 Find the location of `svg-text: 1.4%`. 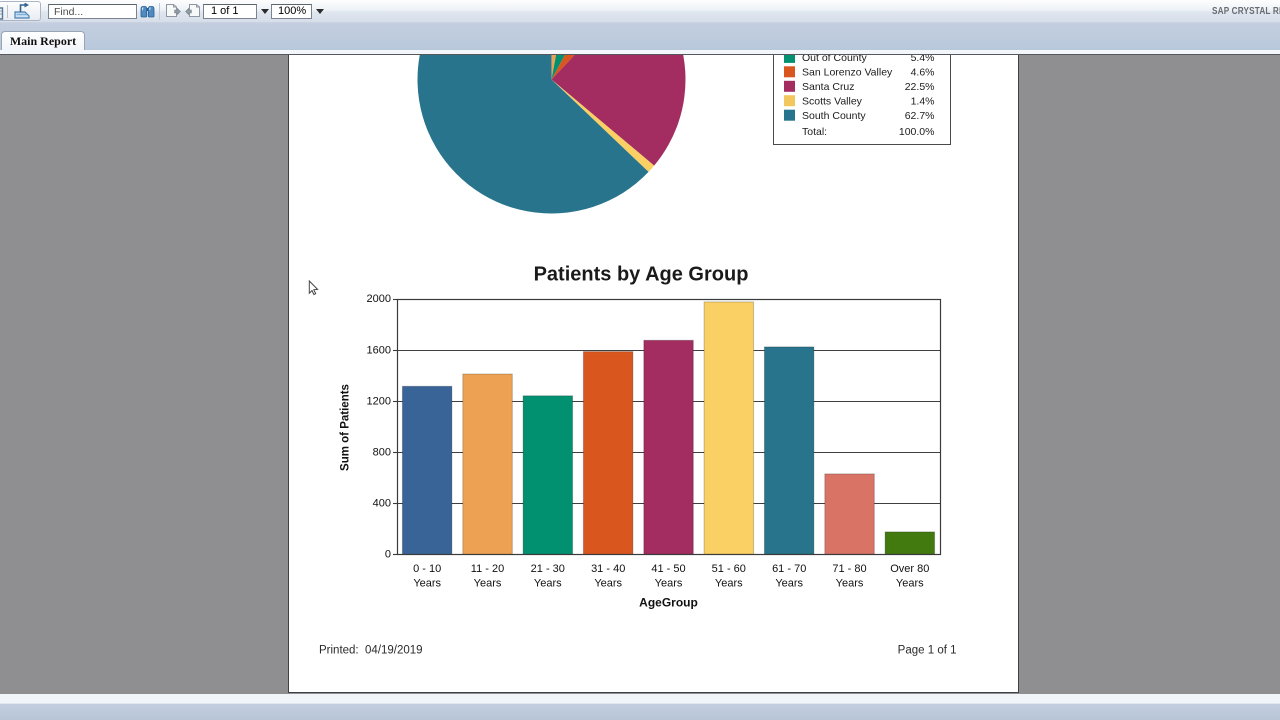

svg-text: 1.4% is located at coordinates (923, 102).